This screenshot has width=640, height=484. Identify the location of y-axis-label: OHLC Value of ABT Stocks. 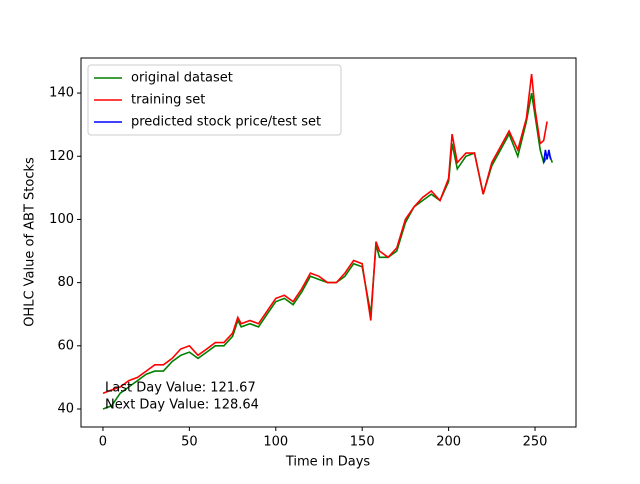
(30, 242).